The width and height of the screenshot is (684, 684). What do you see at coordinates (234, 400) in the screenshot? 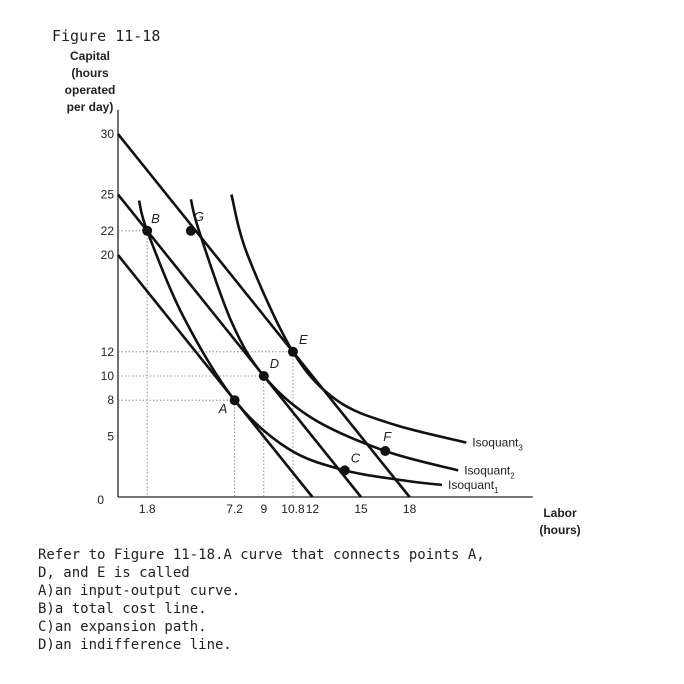
I see `point-a-marker` at bounding box center [234, 400].